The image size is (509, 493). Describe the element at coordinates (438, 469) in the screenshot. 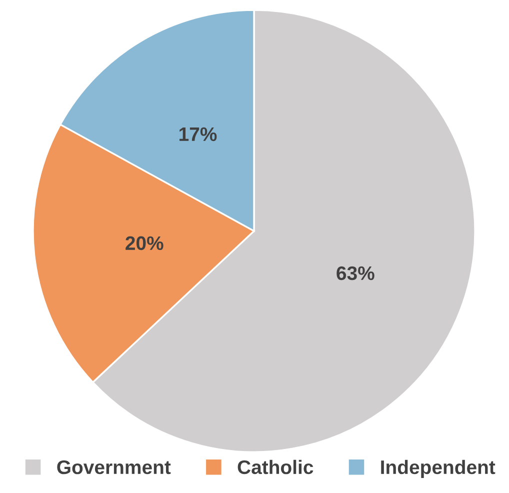

I see `legend-label: Independent` at that location.